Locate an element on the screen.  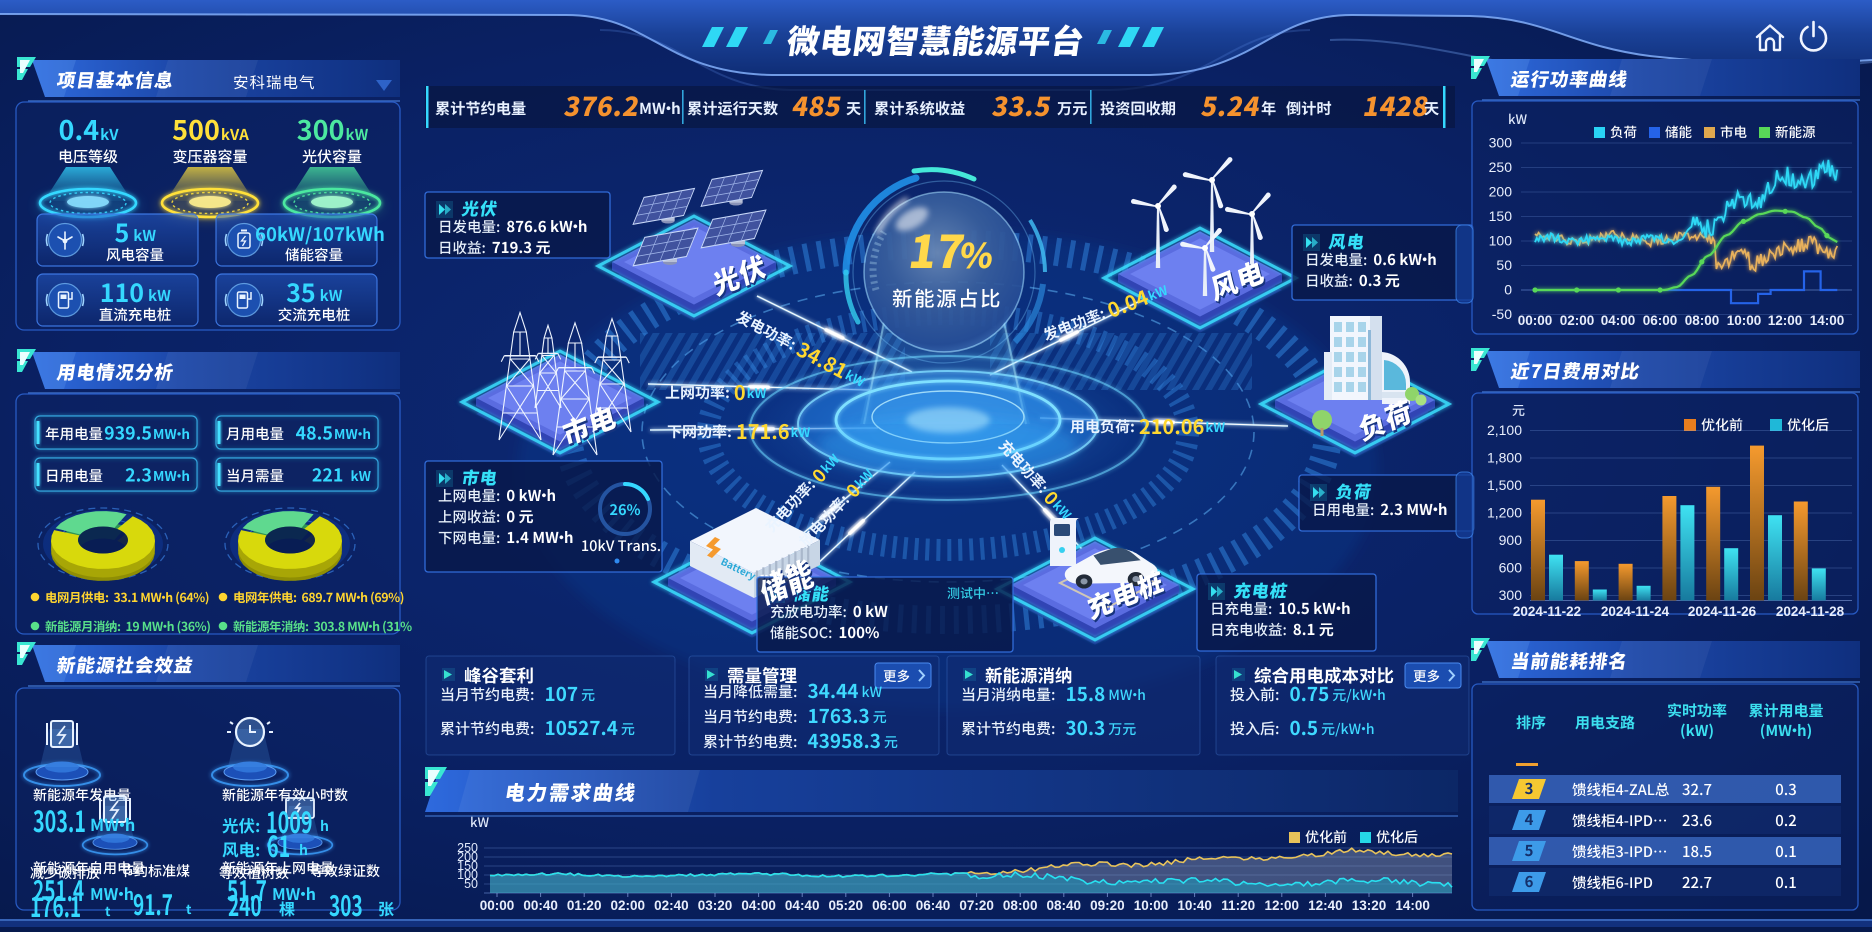
svg-text: 04:40 is located at coordinates (802, 905).